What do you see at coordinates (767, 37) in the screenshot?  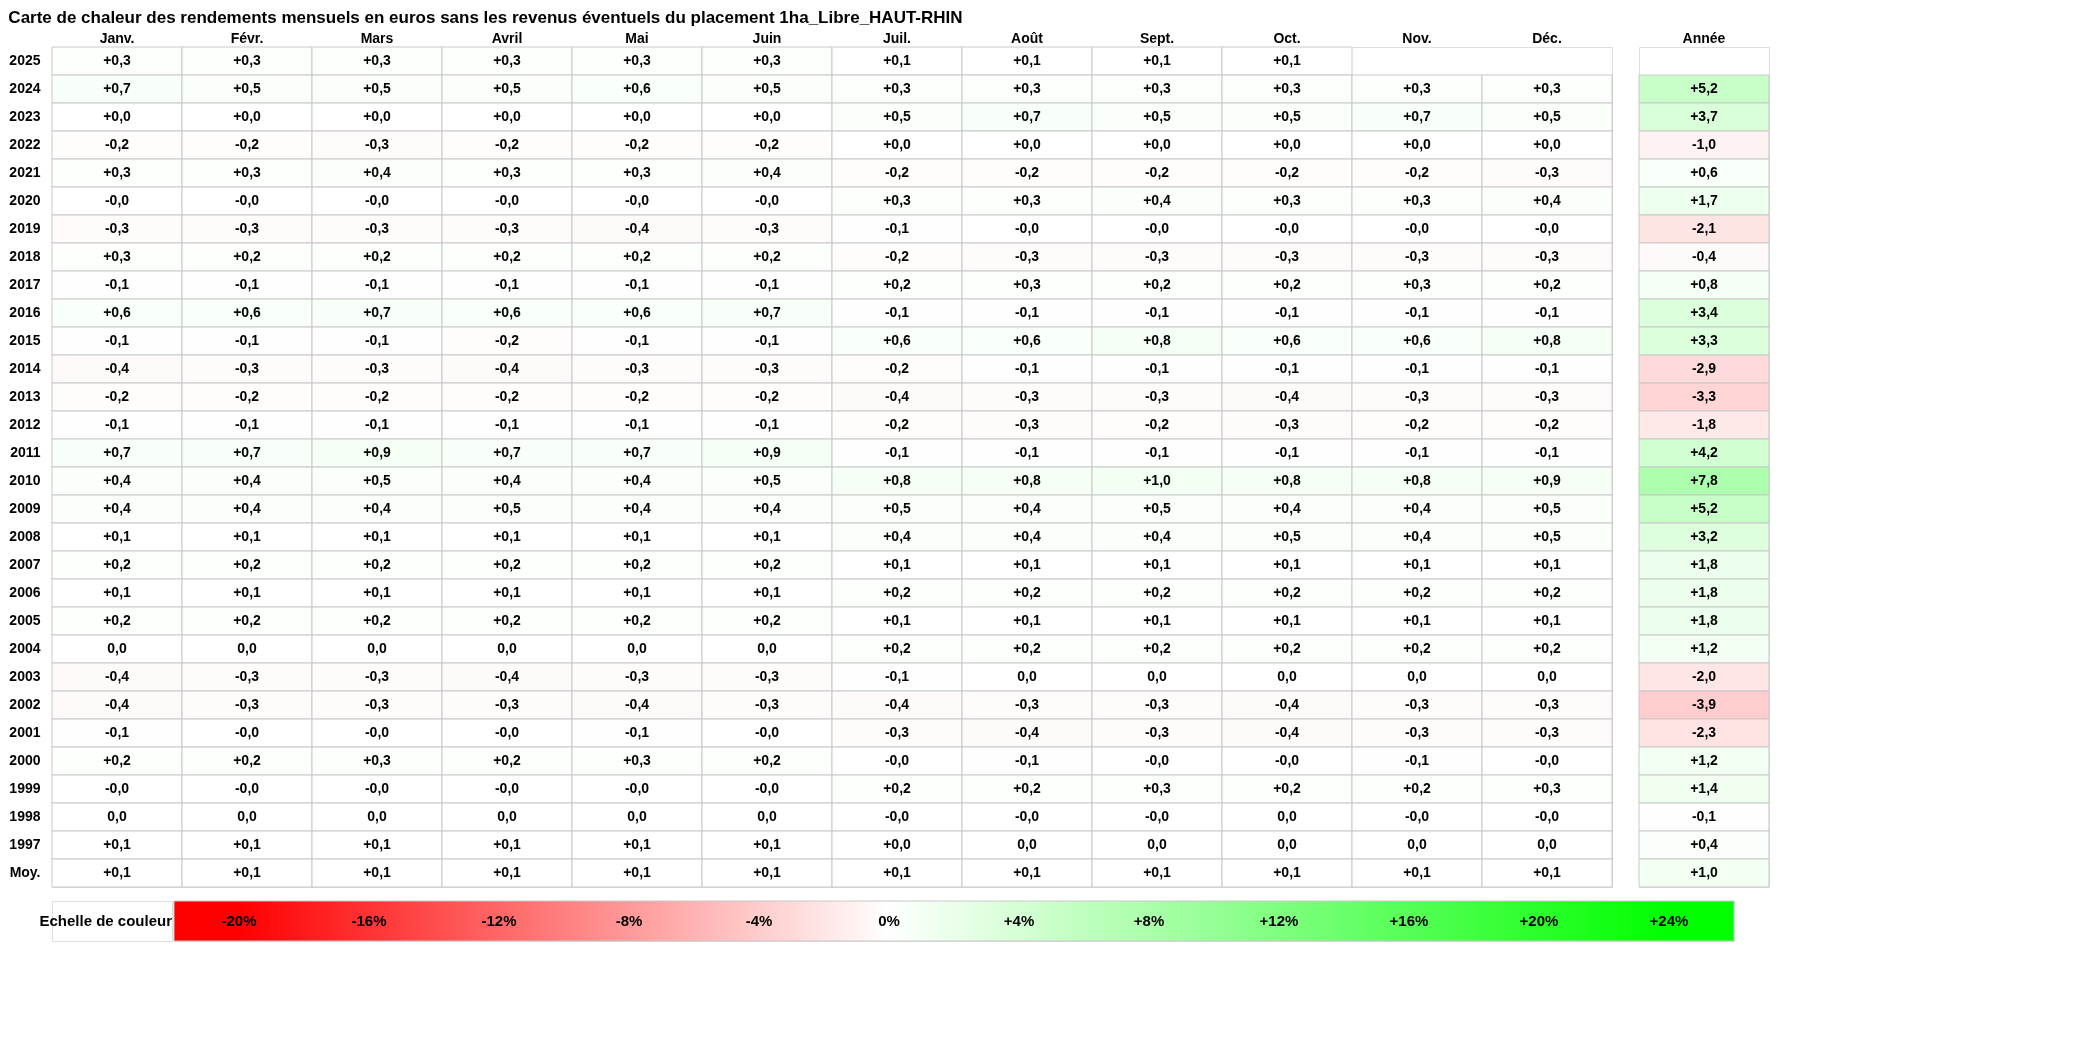 I see `x-tick-label: Juin` at bounding box center [767, 37].